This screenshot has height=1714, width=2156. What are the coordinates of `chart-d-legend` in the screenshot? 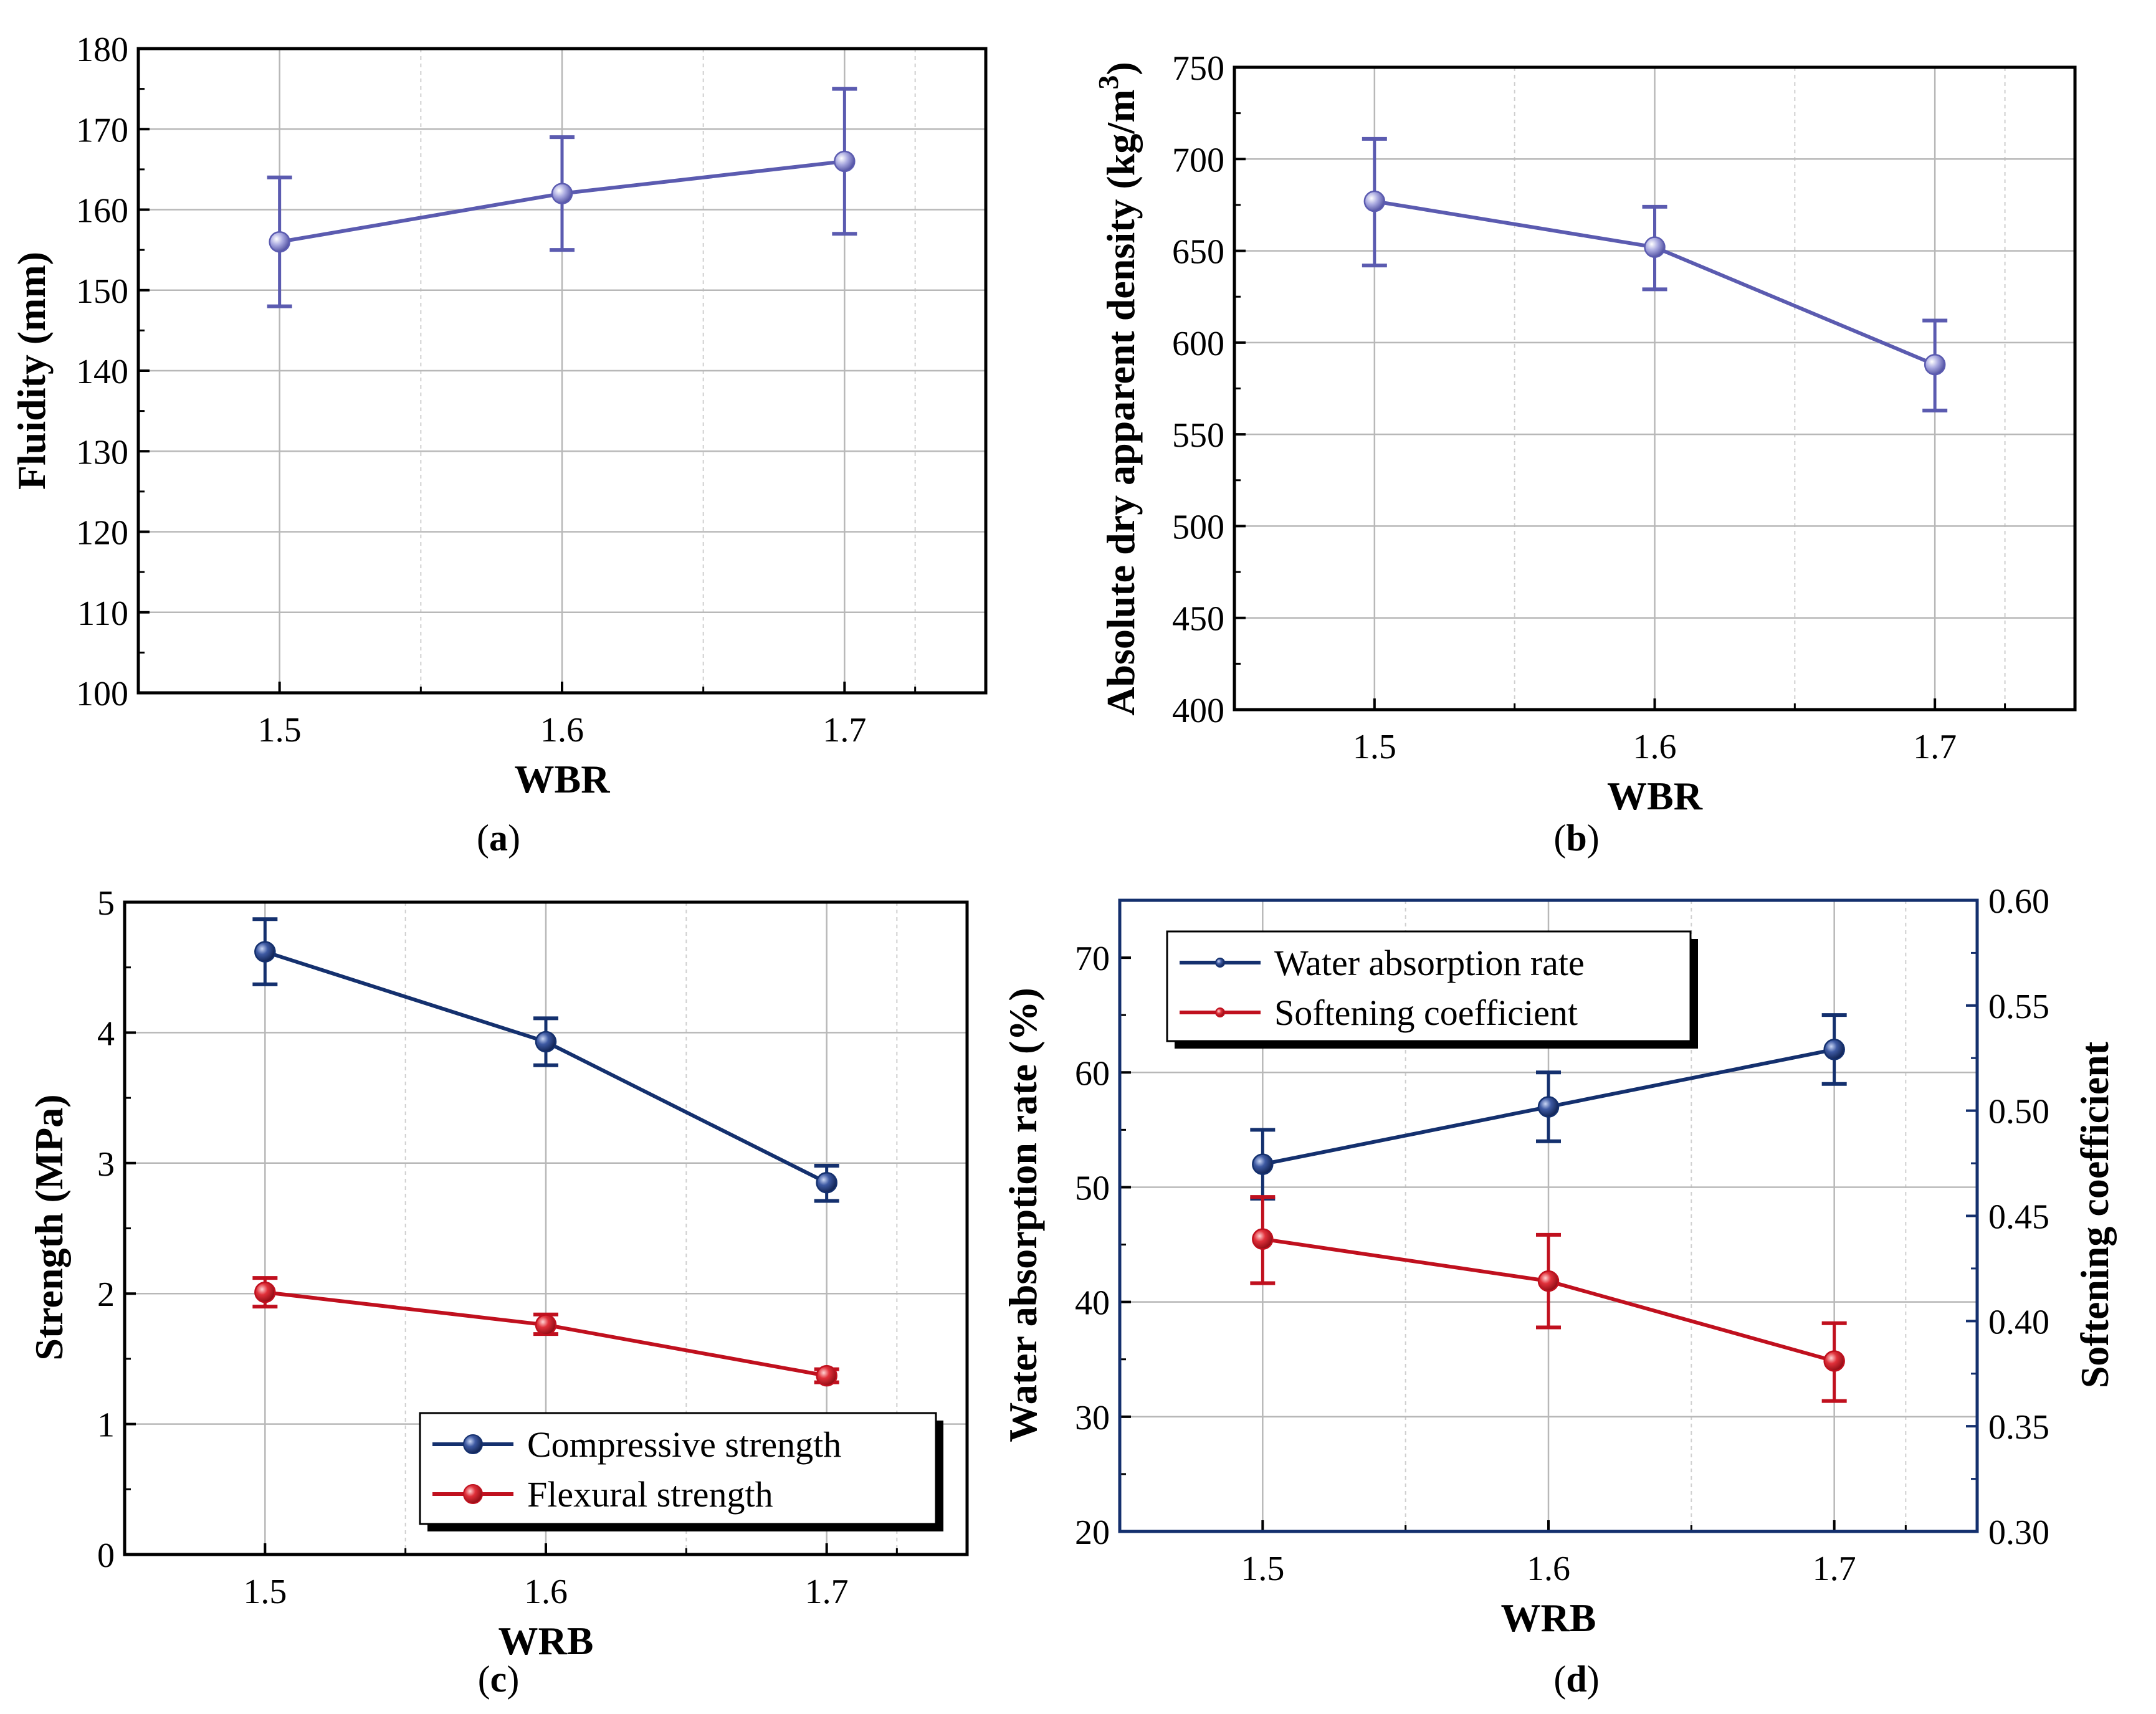 It's located at (1429, 986).